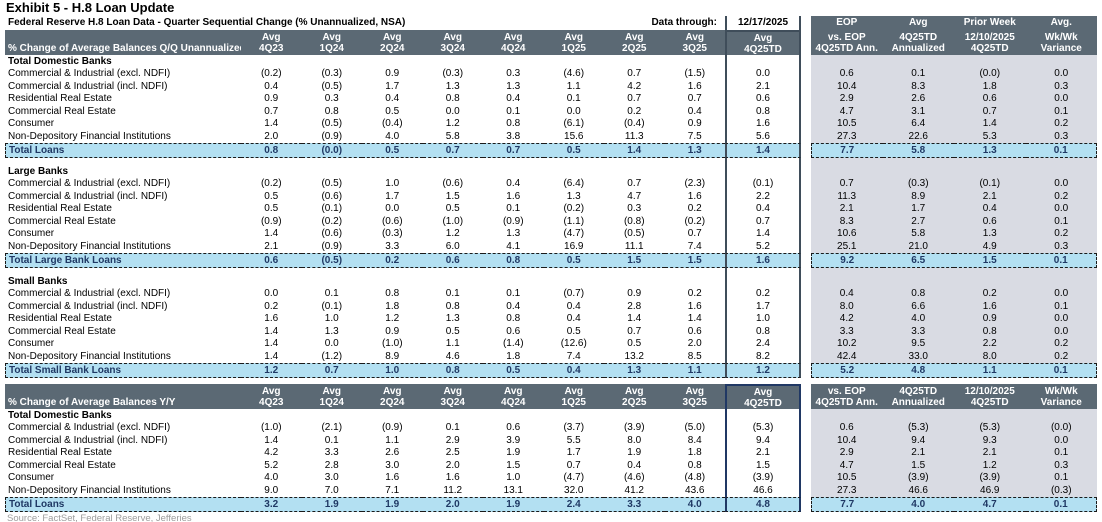 The width and height of the screenshot is (1102, 522). What do you see at coordinates (847, 306) in the screenshot?
I see `right-panel-value-cell: 8.0` at bounding box center [847, 306].